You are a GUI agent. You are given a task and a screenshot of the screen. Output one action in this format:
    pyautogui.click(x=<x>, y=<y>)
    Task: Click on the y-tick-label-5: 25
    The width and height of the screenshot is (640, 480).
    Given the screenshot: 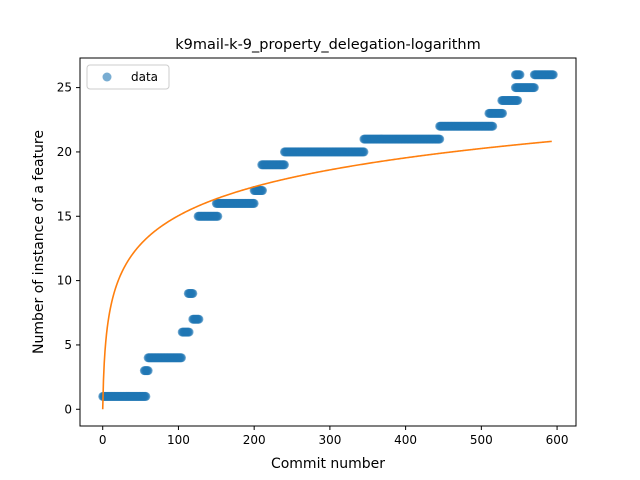 What is the action you would take?
    pyautogui.click(x=64, y=88)
    